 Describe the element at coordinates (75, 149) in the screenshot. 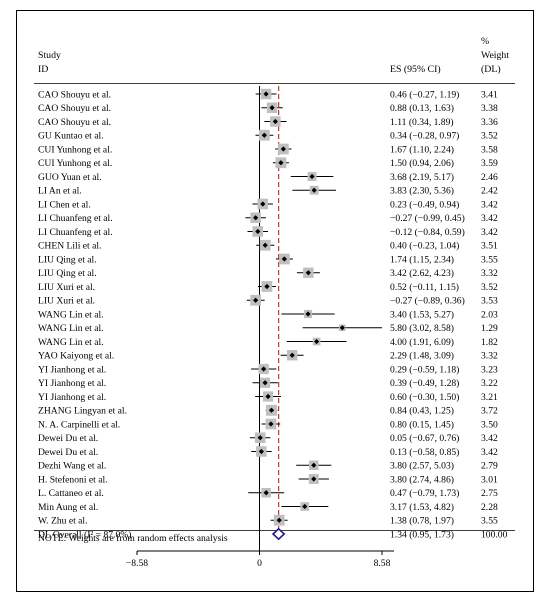

I see `study-label: CUI Yunhong et al.` at that location.